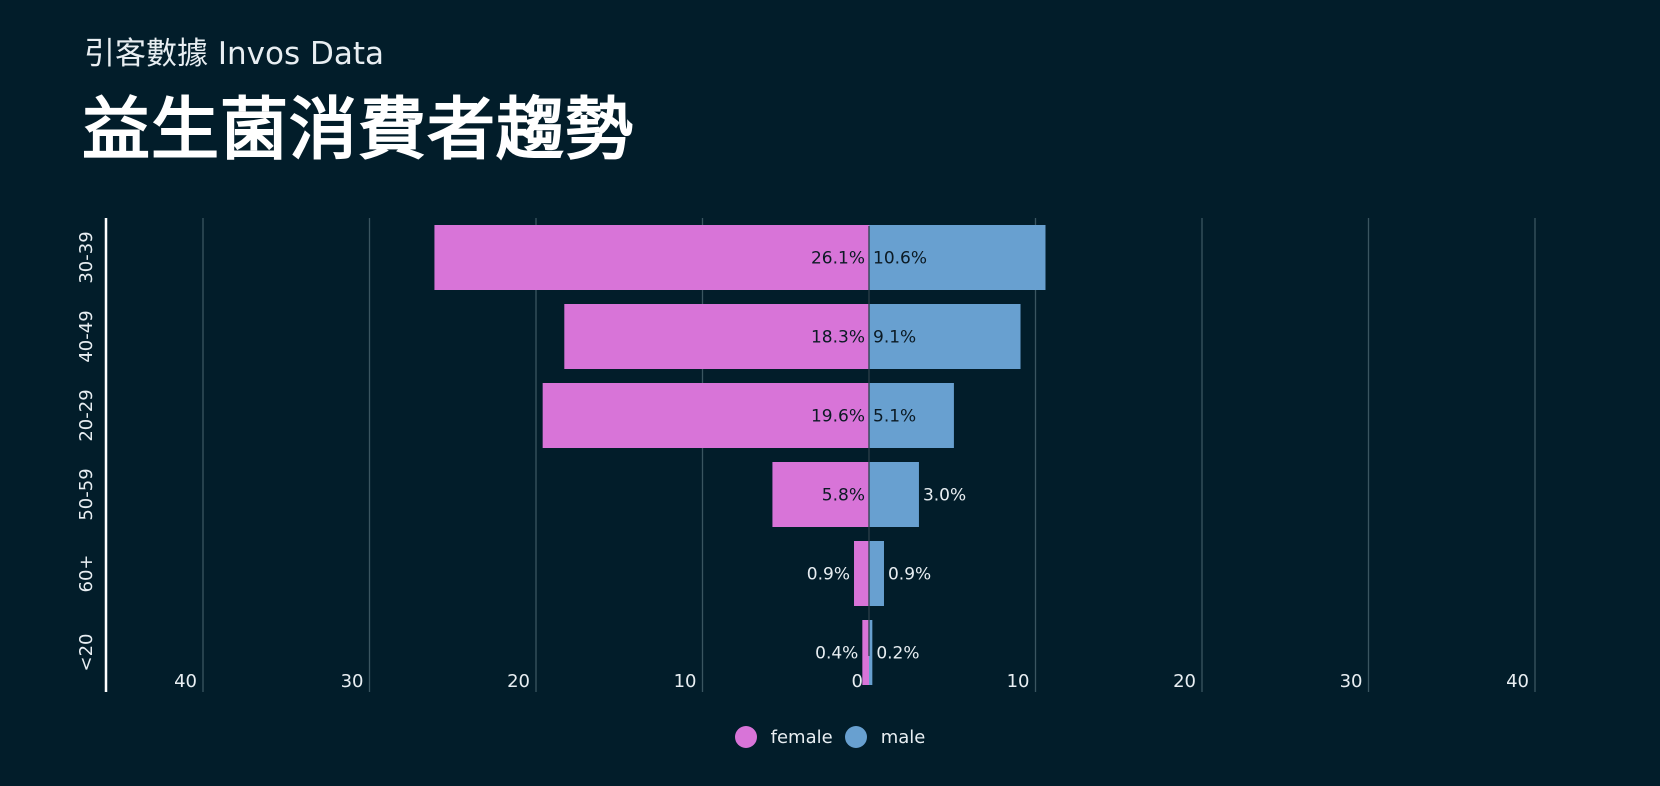 The image size is (1660, 786). What do you see at coordinates (900, 259) in the screenshot?
I see `data-label-male: 10.6%` at bounding box center [900, 259].